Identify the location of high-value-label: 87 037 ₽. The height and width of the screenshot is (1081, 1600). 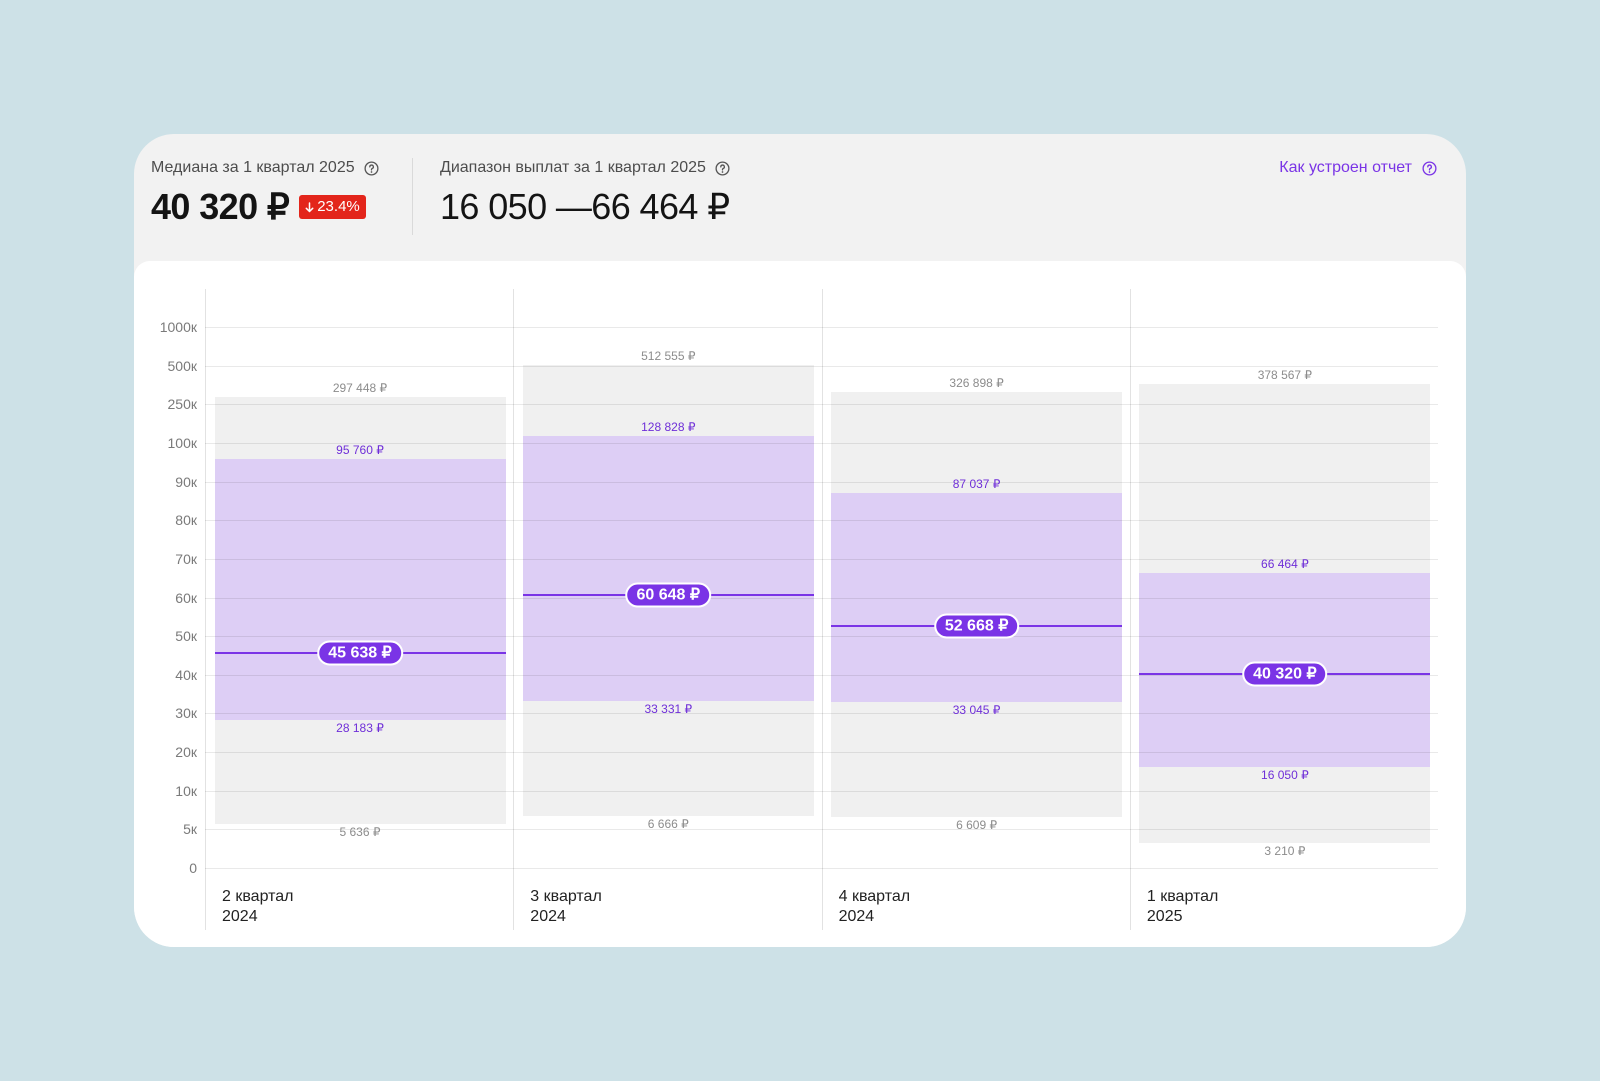
(976, 484).